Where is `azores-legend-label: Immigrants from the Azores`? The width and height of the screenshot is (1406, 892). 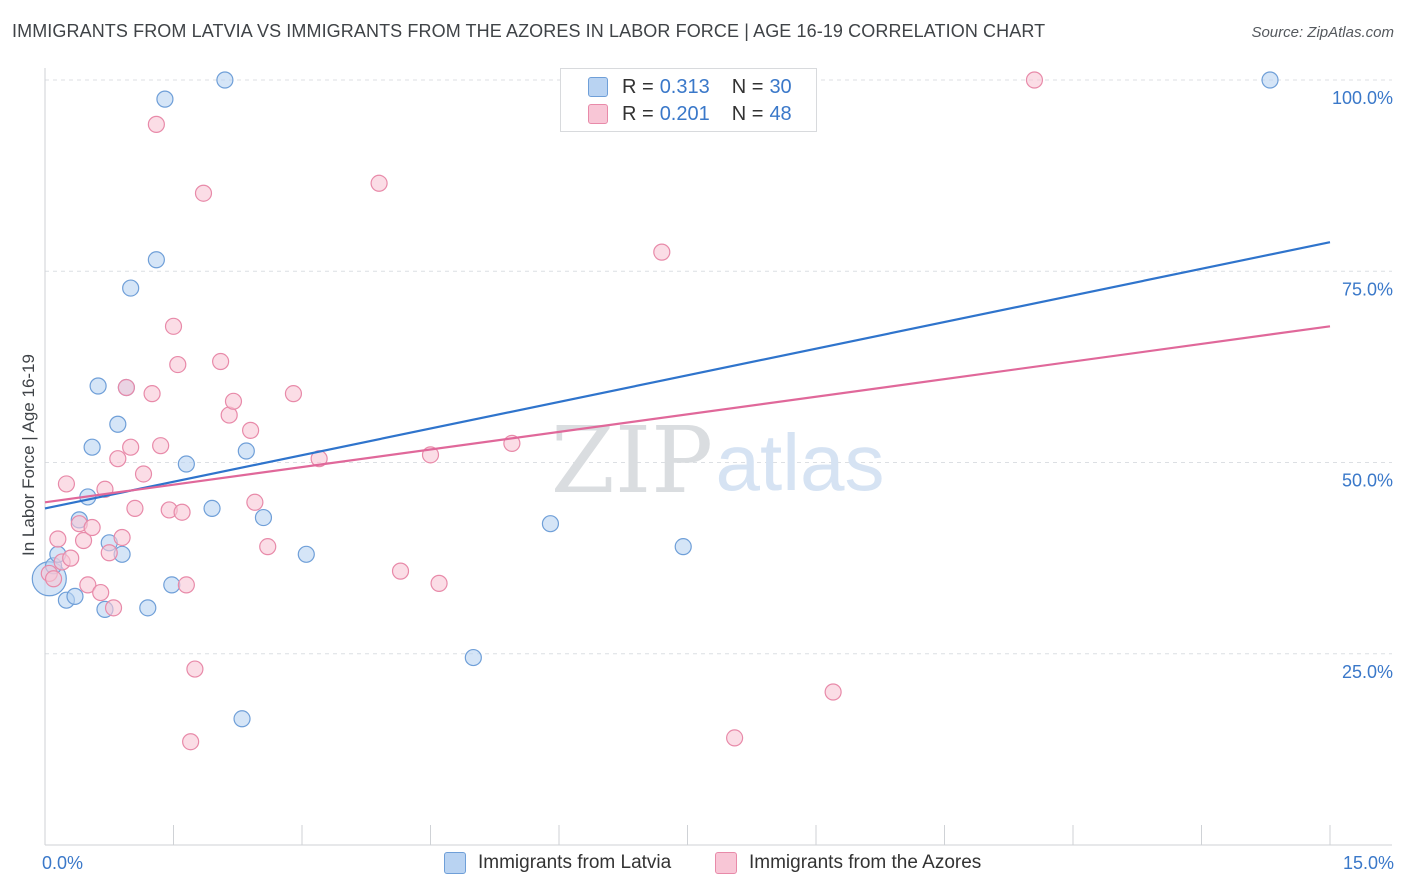 azores-legend-label: Immigrants from the Azores is located at coordinates (865, 862).